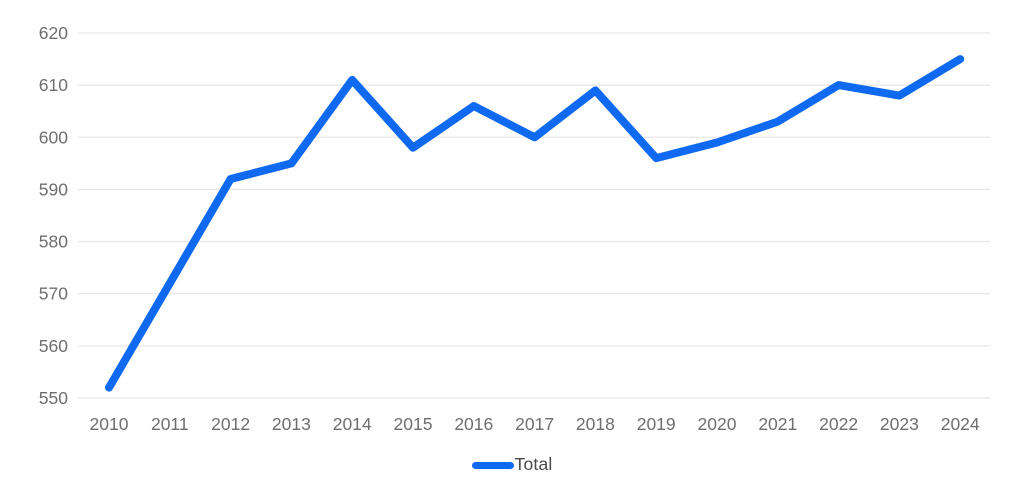 This screenshot has height=487, width=1024. What do you see at coordinates (53, 346) in the screenshot?
I see `y-tick-label: 560` at bounding box center [53, 346].